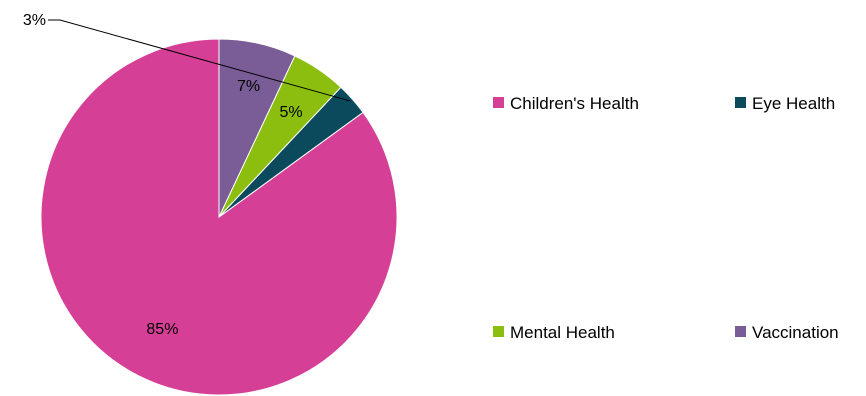  Describe the element at coordinates (740, 102) in the screenshot. I see `legend-swatch-eye-health` at that location.